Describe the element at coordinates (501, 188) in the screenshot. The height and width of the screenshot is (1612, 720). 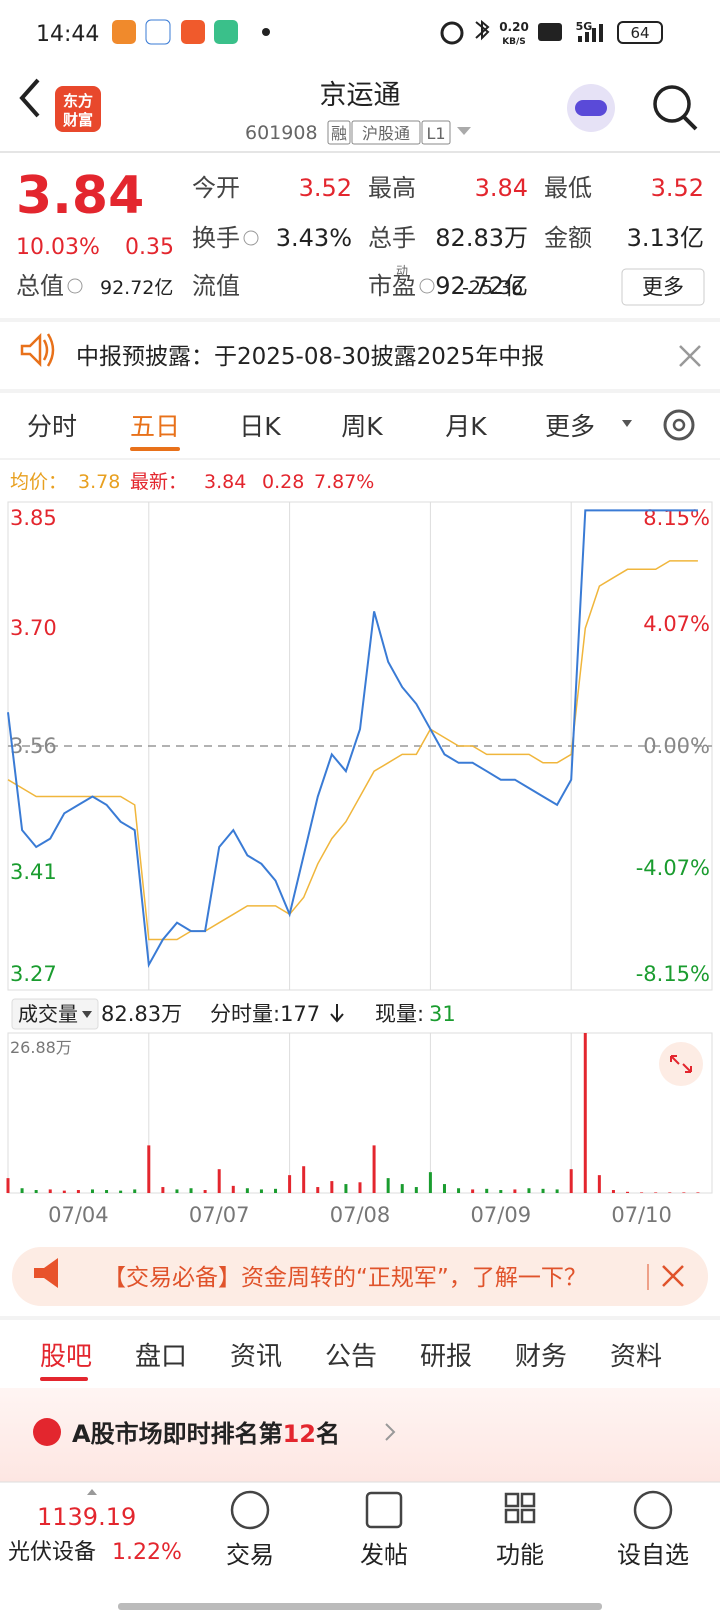
I see `field-value: 3.84` at that location.